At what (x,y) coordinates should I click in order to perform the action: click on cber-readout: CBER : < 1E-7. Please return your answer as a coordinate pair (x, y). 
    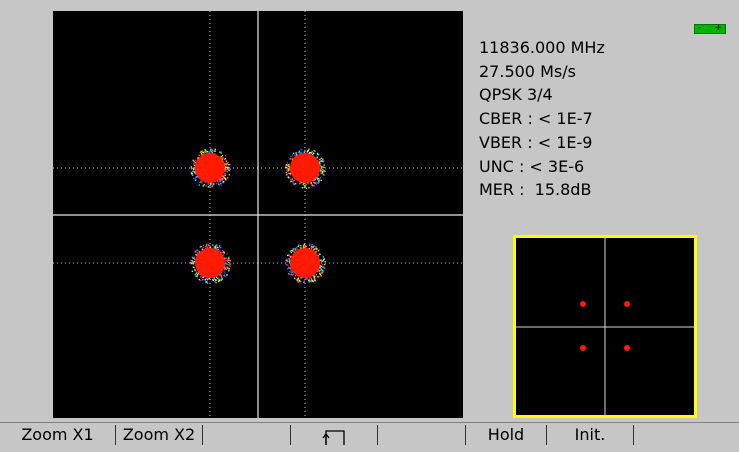
    Looking at the image, I should click on (536, 119).